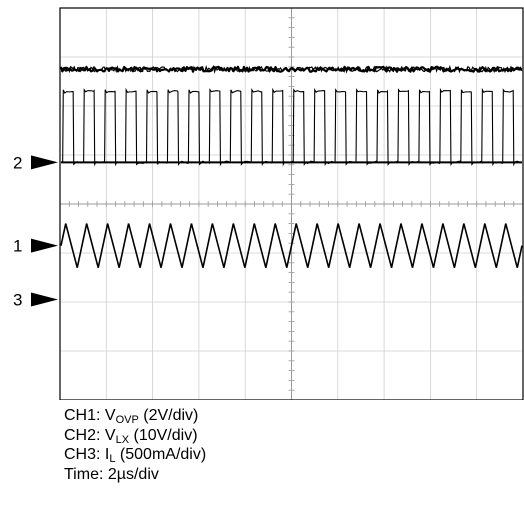  I want to click on legend-ch1: CH1: VOVP (2V/div), so click(131, 416).